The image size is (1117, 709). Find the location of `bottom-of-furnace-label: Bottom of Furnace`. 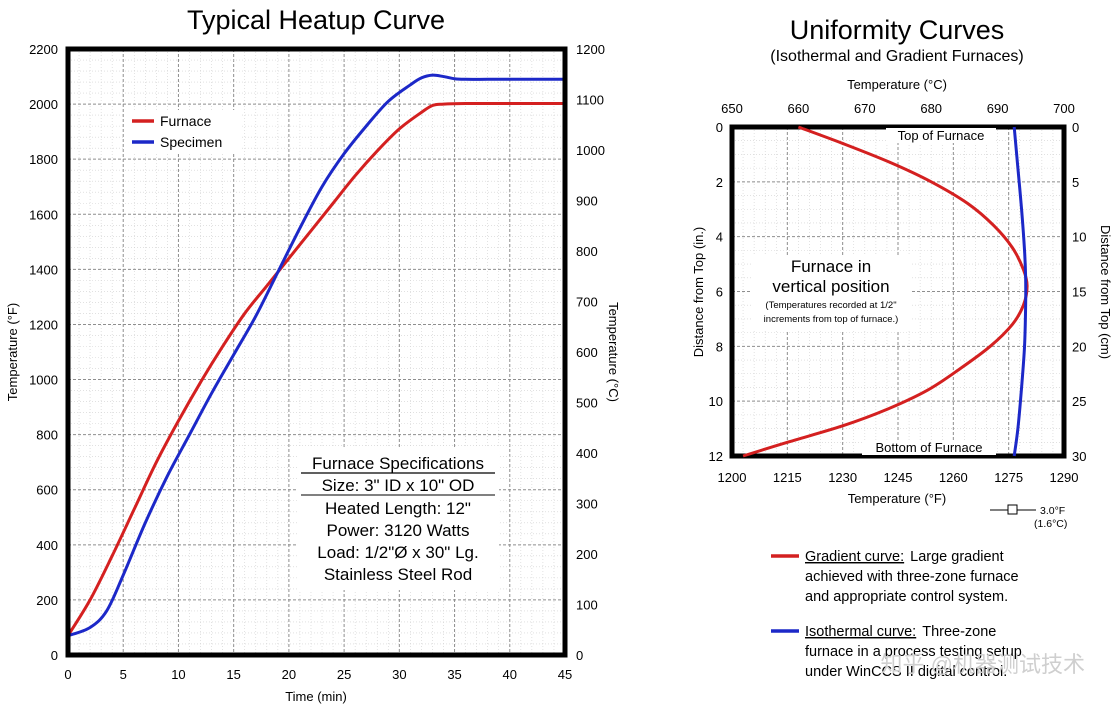

bottom-of-furnace-label: Bottom of Furnace is located at coordinates (929, 447).